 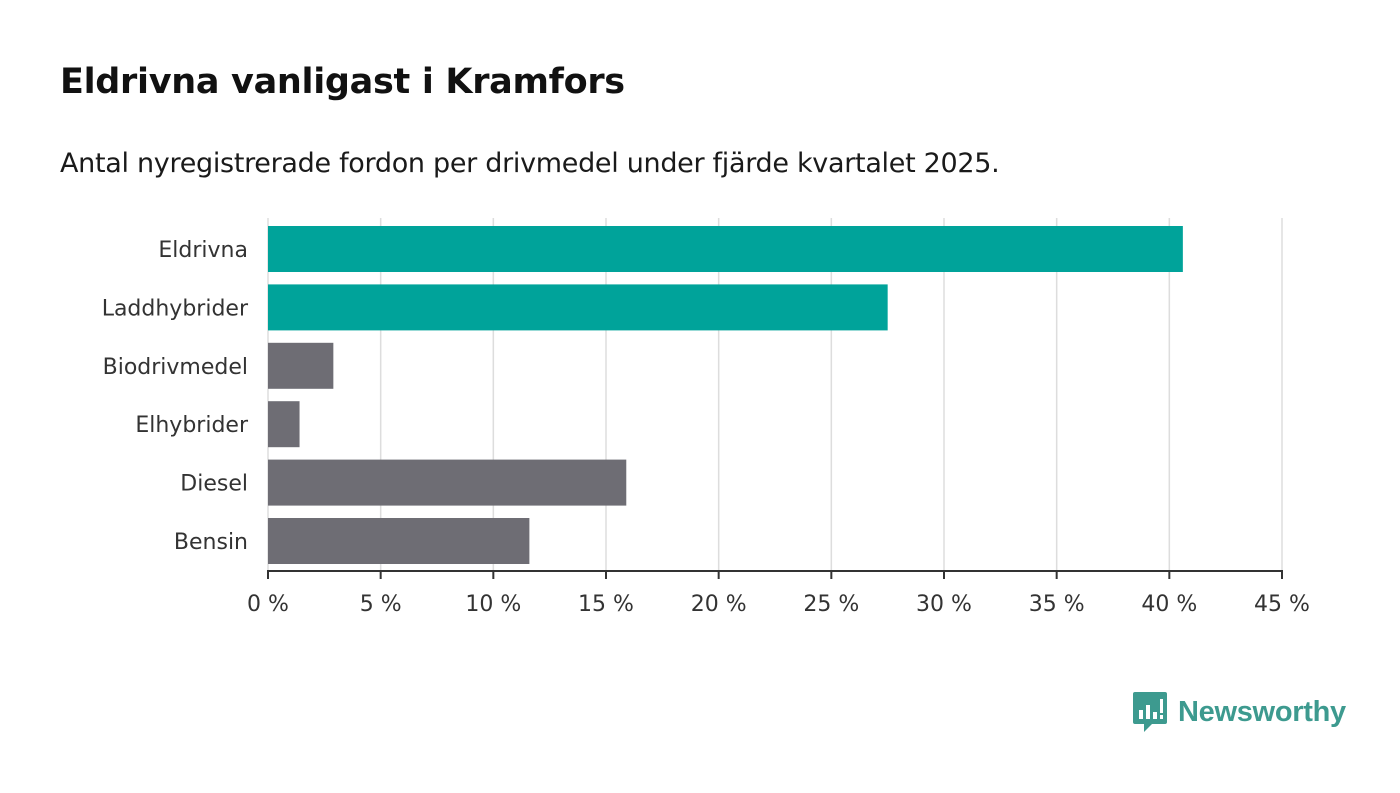 What do you see at coordinates (778, 593) in the screenshot?
I see `x-axis: 0 % 5 % 10 % 15 % 20 % 25 % 30 % 35 % 40 % 45 %` at bounding box center [778, 593].